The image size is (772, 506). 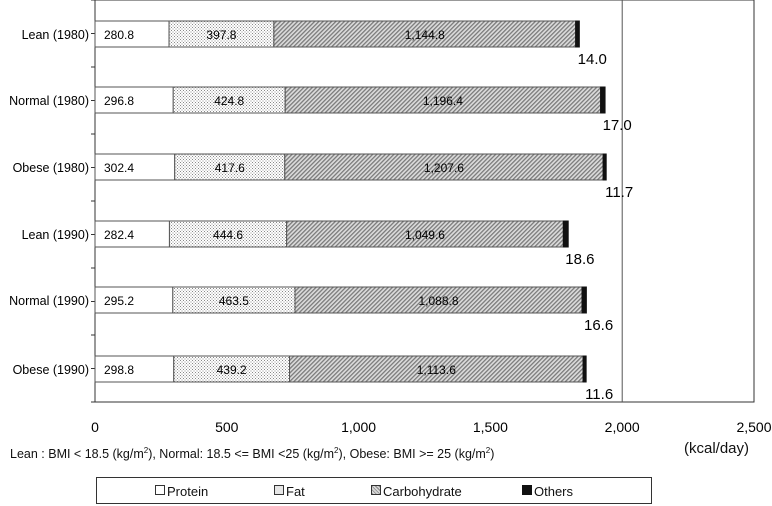 I want to click on category-label: Lean (1990), so click(x=55, y=235).